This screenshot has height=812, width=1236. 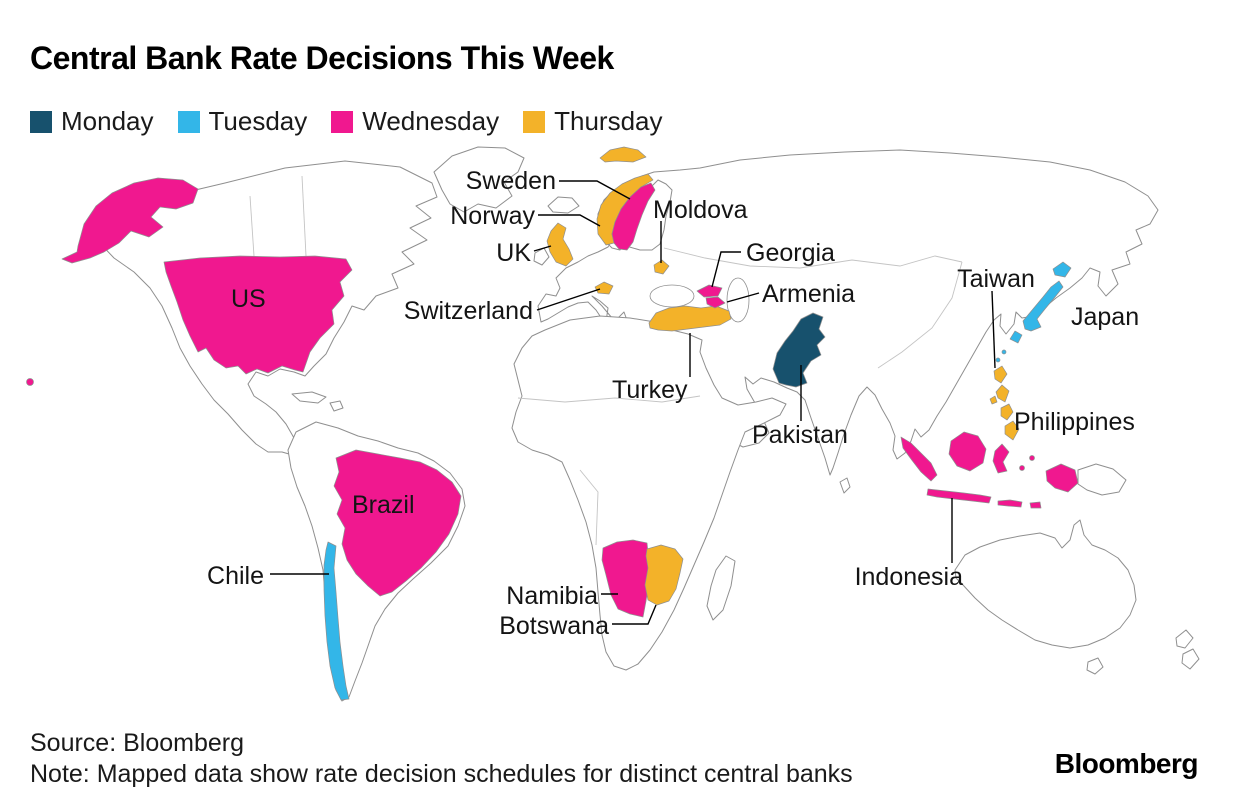 What do you see at coordinates (1045, 584) in the screenshot?
I see `australia-landmass` at bounding box center [1045, 584].